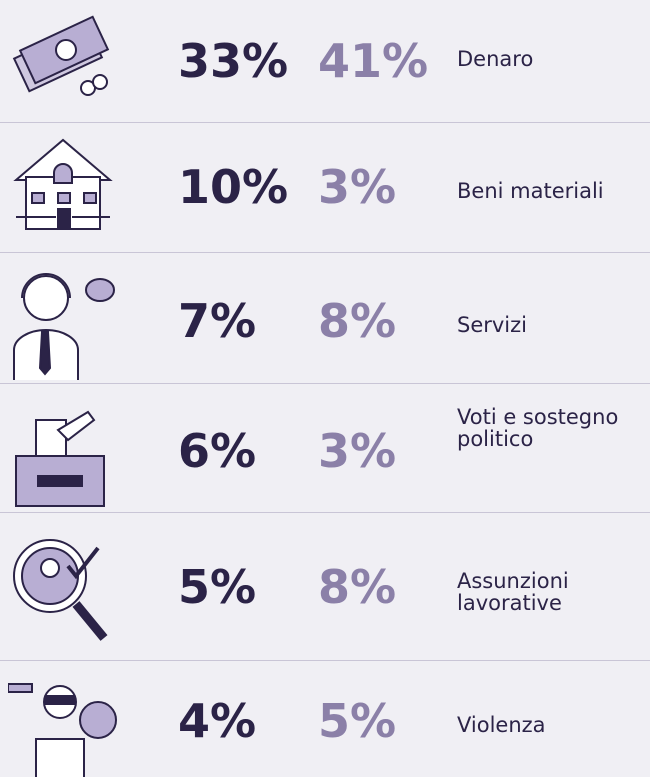 The height and width of the screenshot is (777, 650). I want to click on share-b: 41%, so click(373, 61).